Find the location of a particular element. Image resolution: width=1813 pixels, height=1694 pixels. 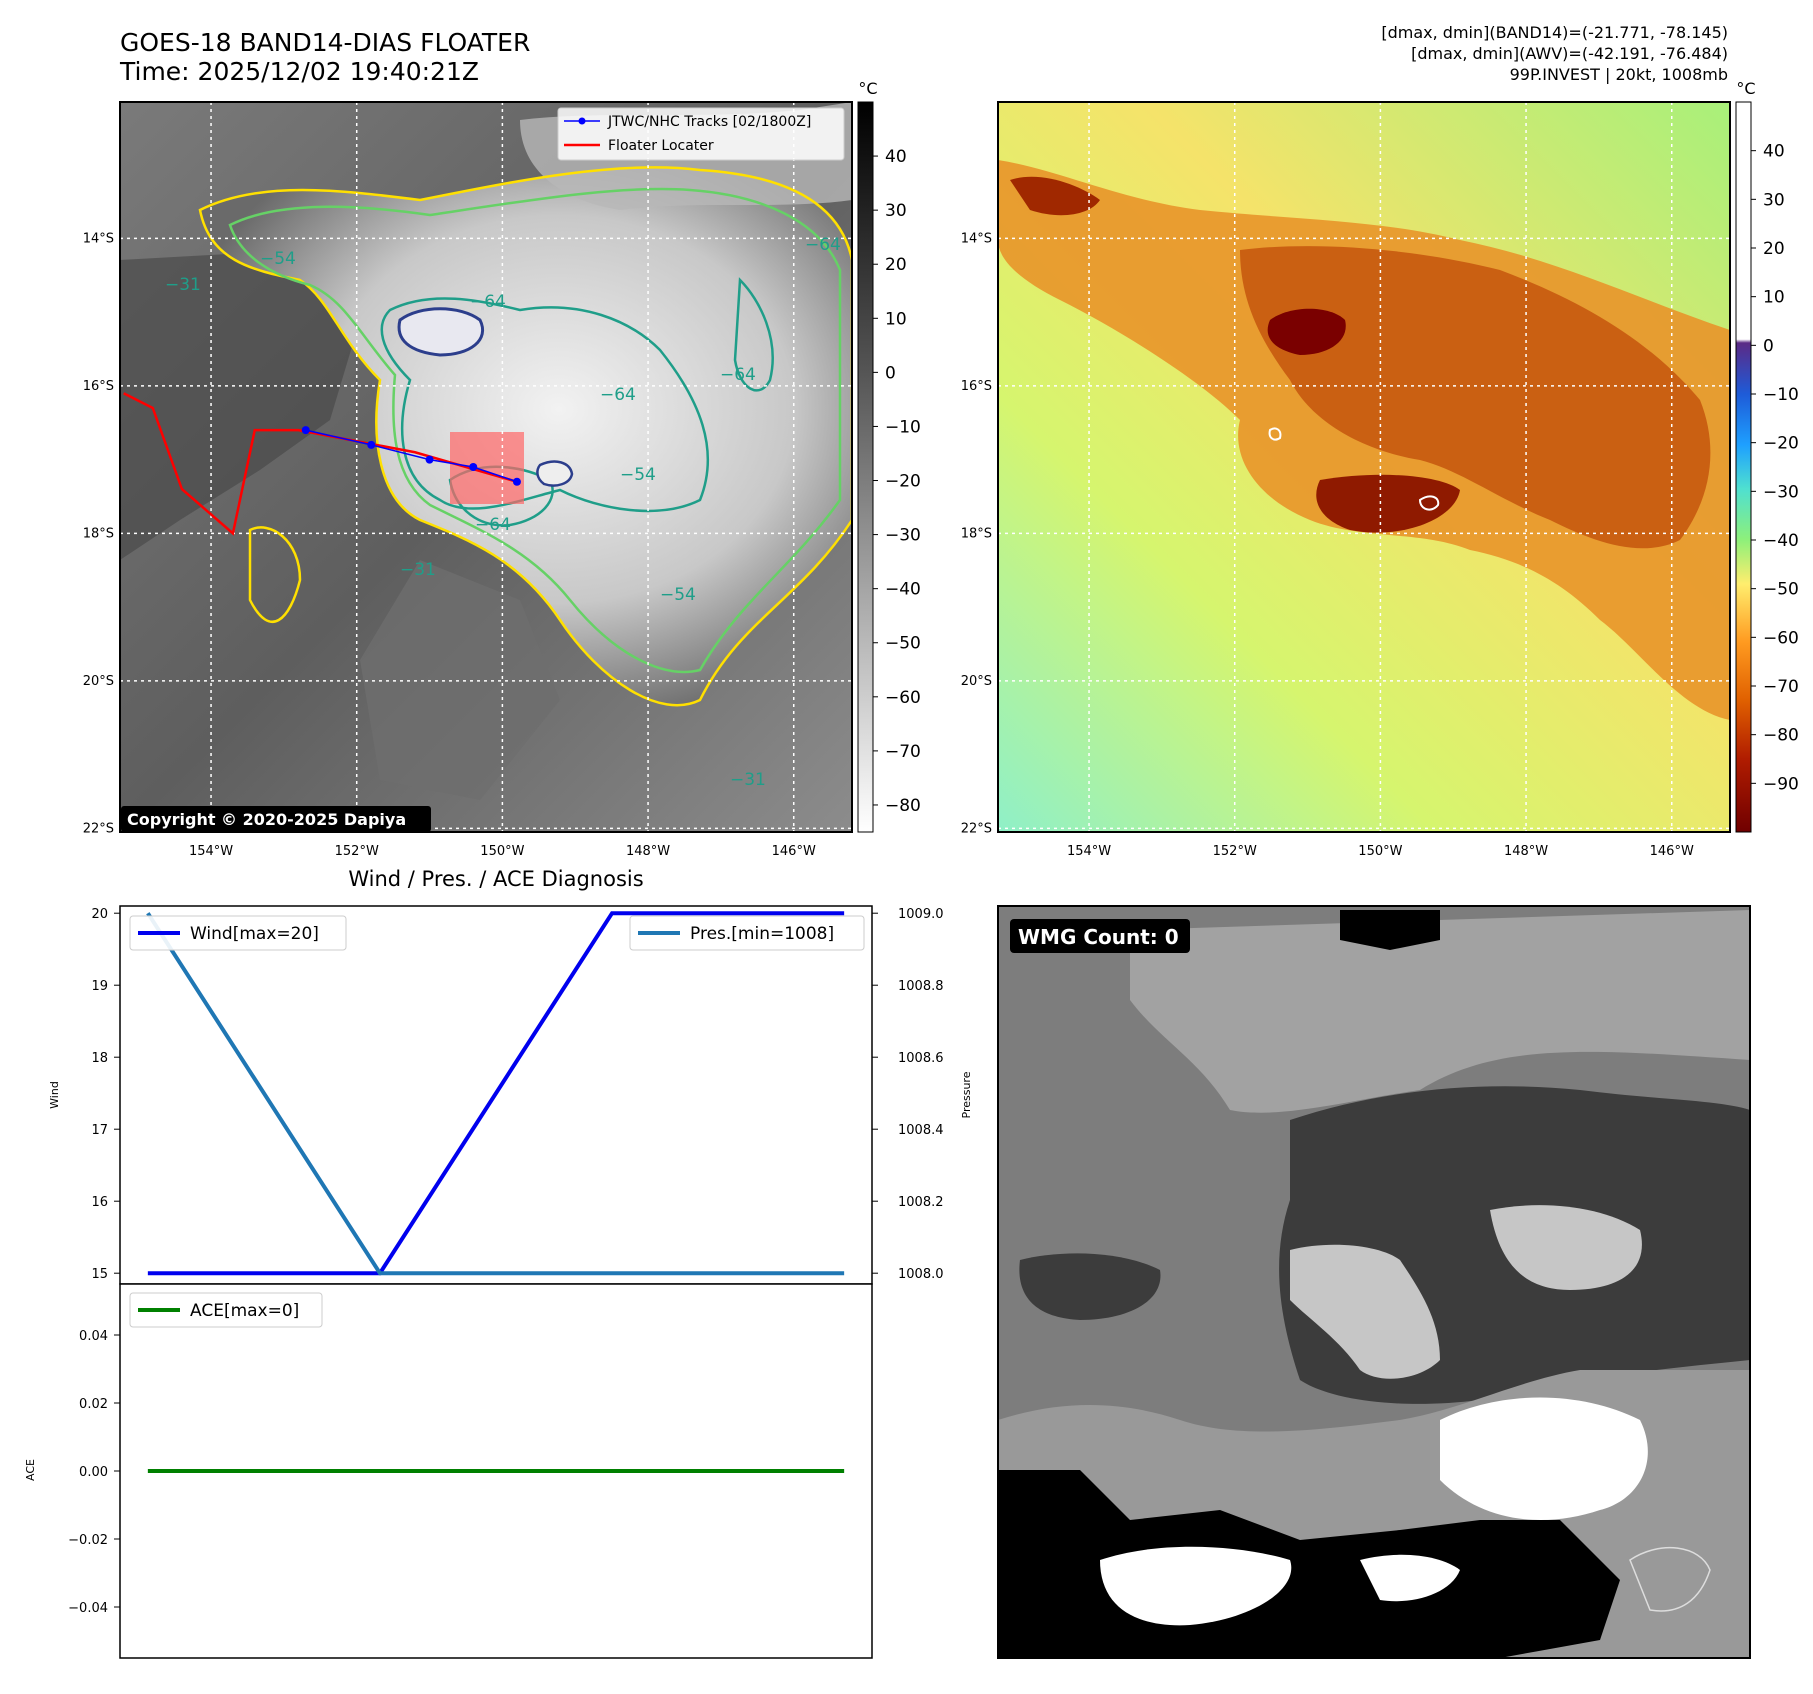

floater-locater-line is located at coordinates (320, 464).